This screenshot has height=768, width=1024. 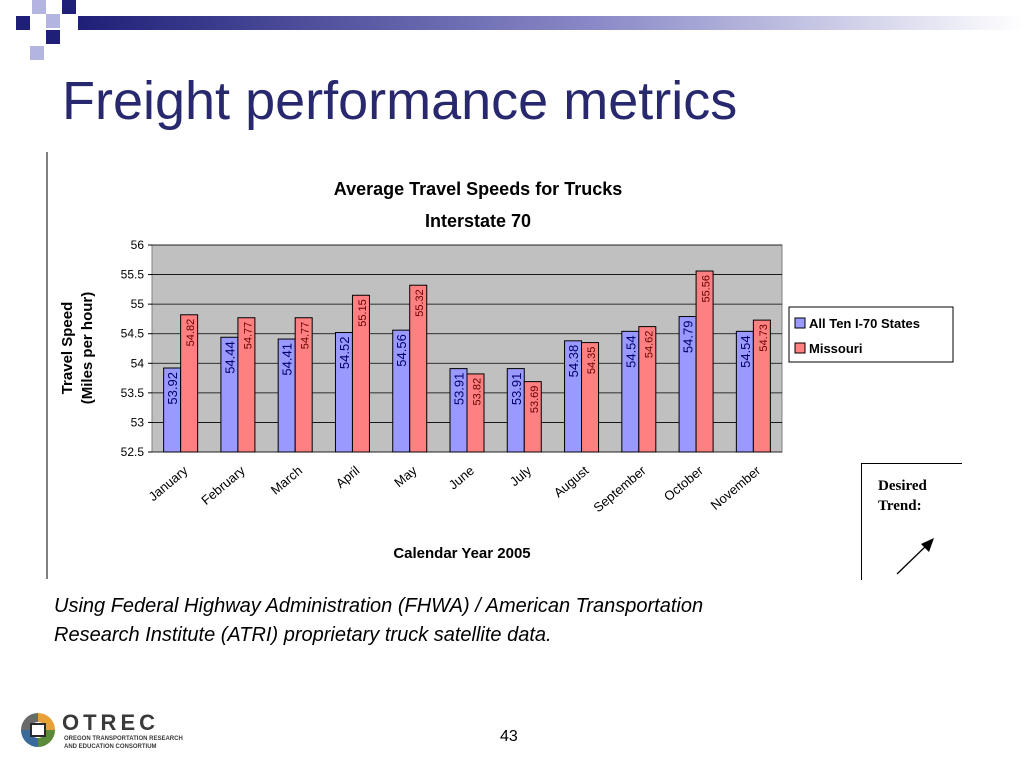 I want to click on bar-data-label: 54.79, so click(x=688, y=337).